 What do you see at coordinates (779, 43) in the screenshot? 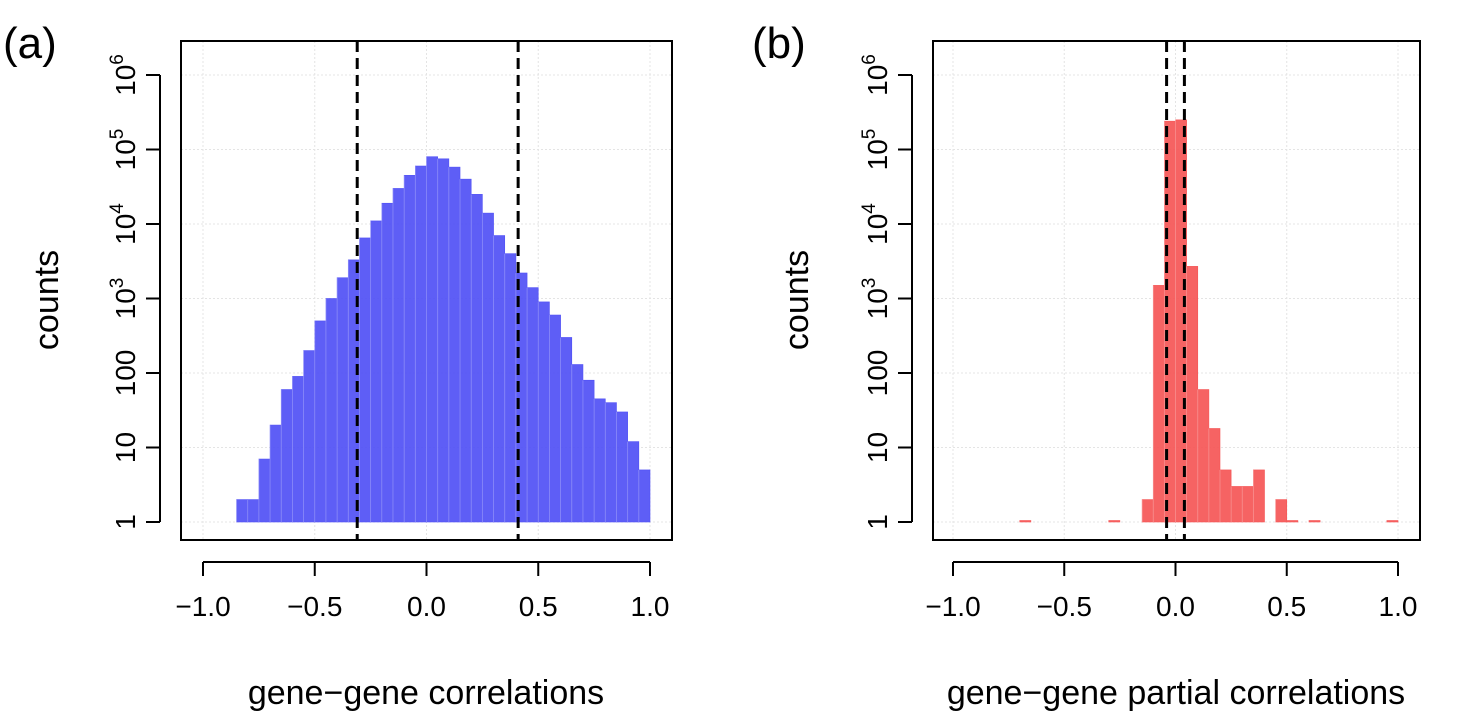
I see `panel-label: (b)` at bounding box center [779, 43].